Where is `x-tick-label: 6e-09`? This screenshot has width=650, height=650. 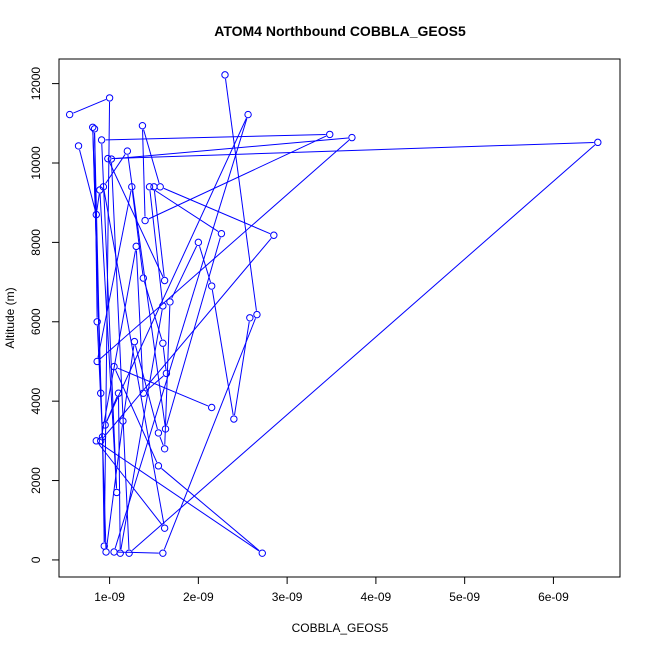
x-tick-label: 6e-09 is located at coordinates (553, 597).